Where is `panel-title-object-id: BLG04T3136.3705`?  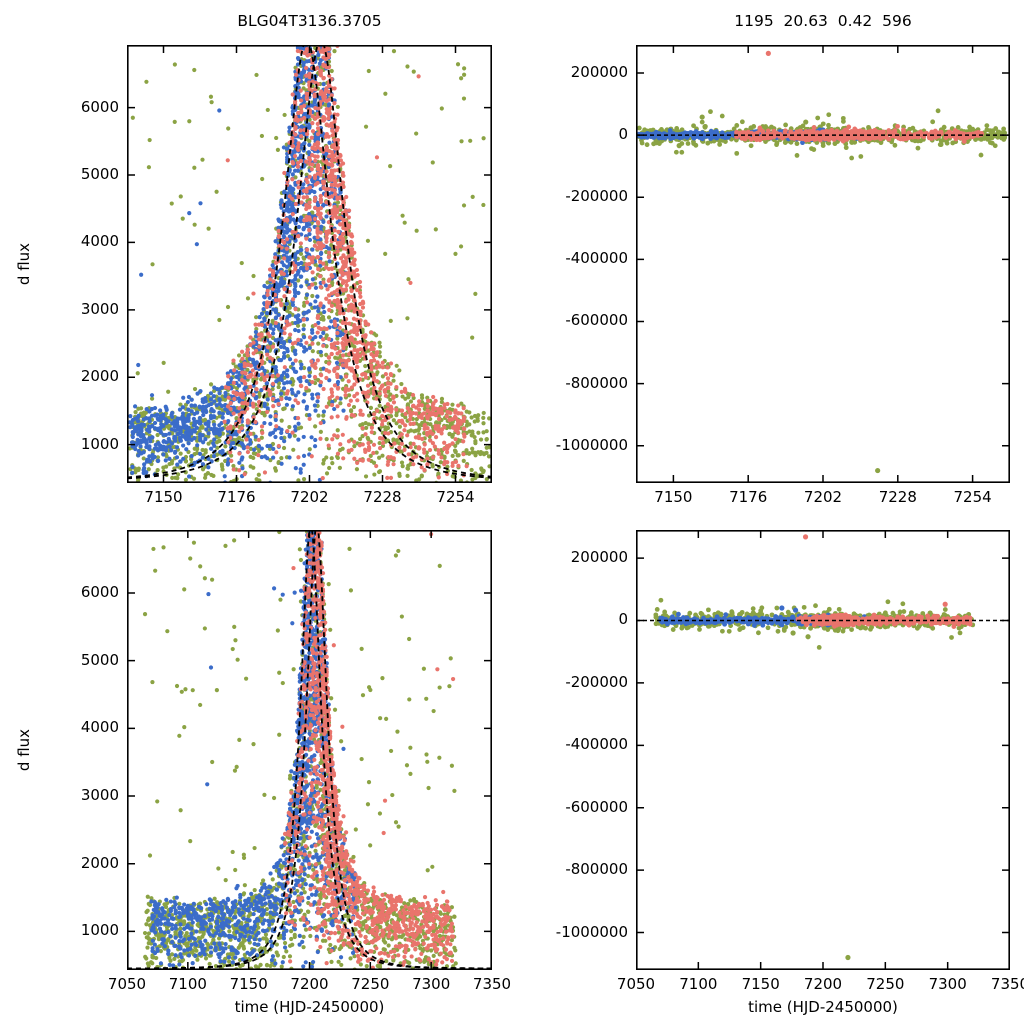
panel-title-object-id: BLG04T3136.3705 is located at coordinates (309, 21).